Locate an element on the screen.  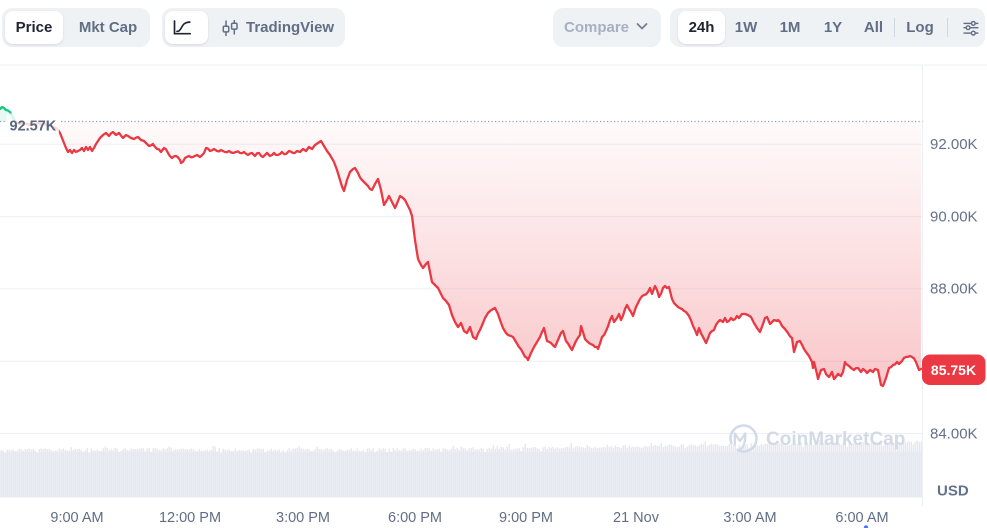
svg-text: 90.00K is located at coordinates (954, 216).